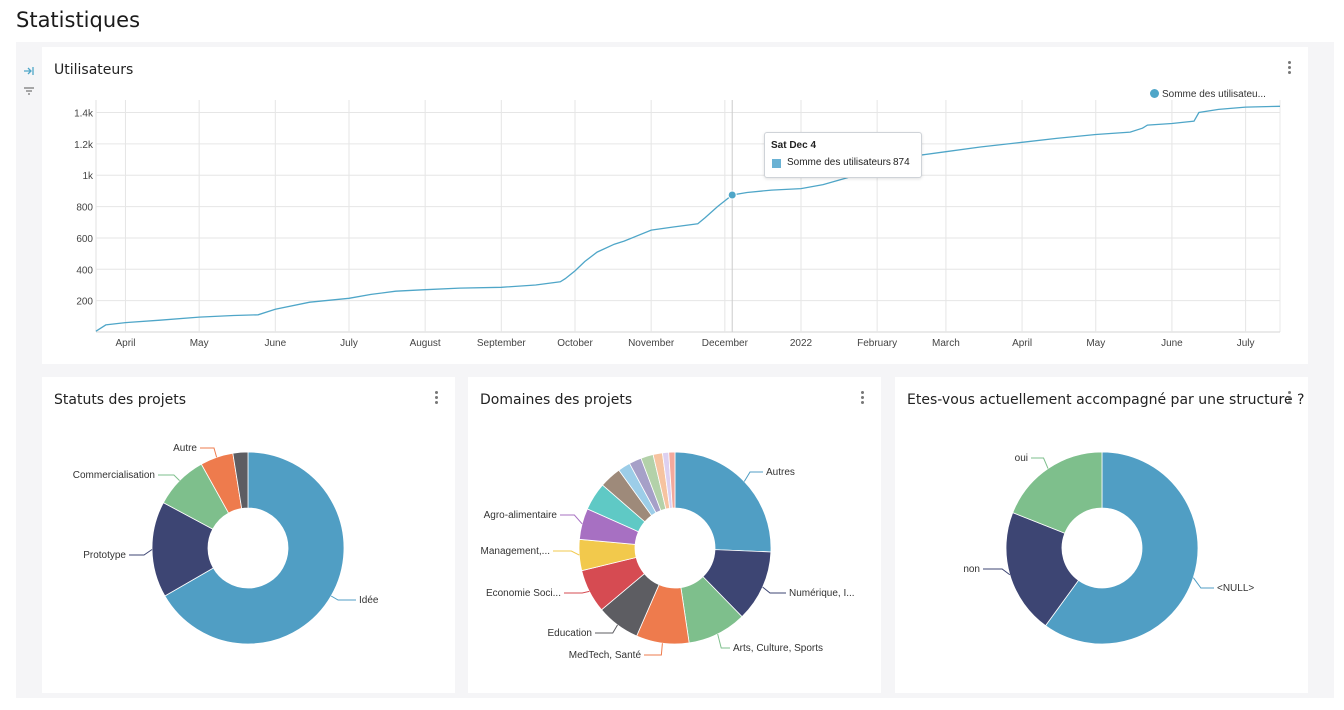 The image size is (1344, 710). What do you see at coordinates (839, 162) in the screenshot?
I see `tooltip-series-label: Somme des utilisateurs` at bounding box center [839, 162].